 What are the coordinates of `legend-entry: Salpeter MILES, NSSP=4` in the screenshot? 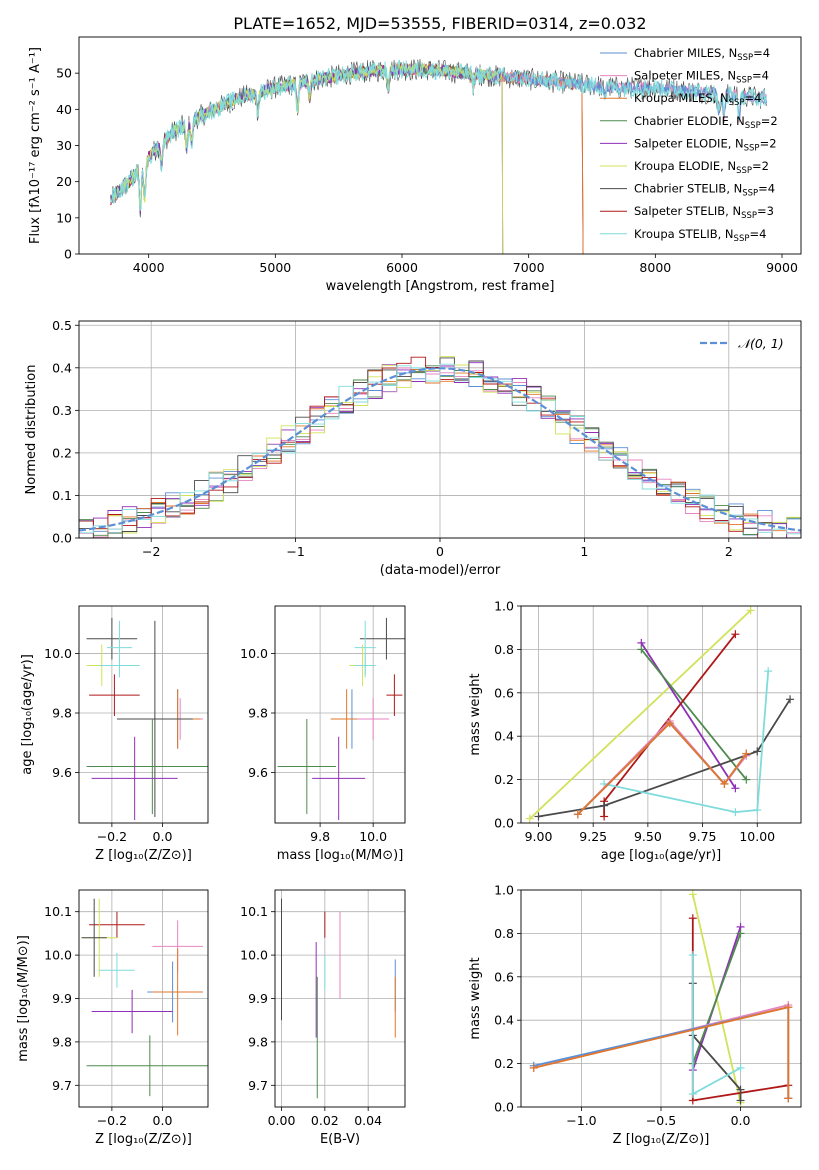 It's located at (701, 77).